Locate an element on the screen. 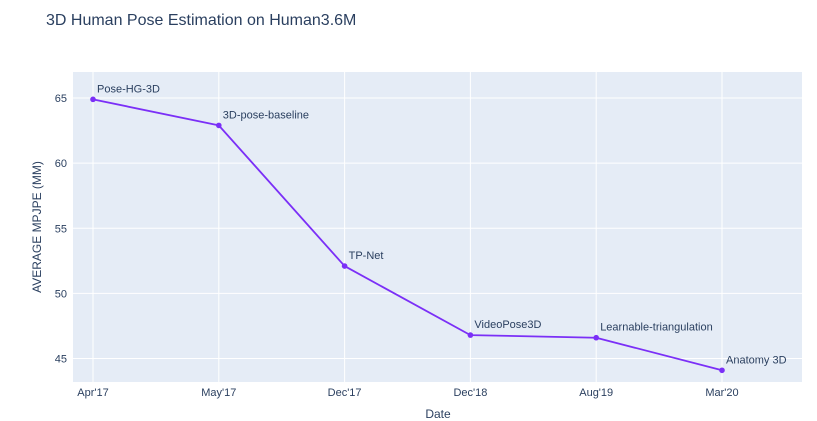 This screenshot has height=421, width=817. point-label: VideoPose3D is located at coordinates (507, 325).